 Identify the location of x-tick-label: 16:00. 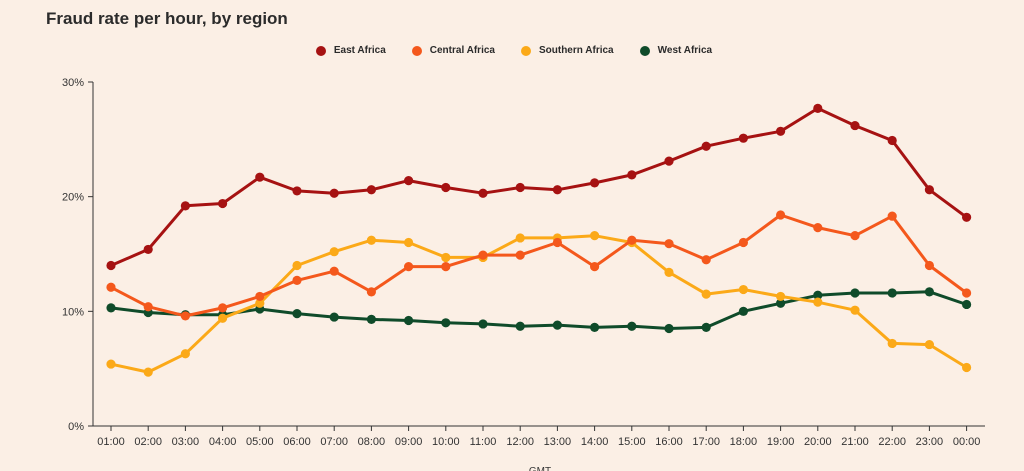
(669, 442).